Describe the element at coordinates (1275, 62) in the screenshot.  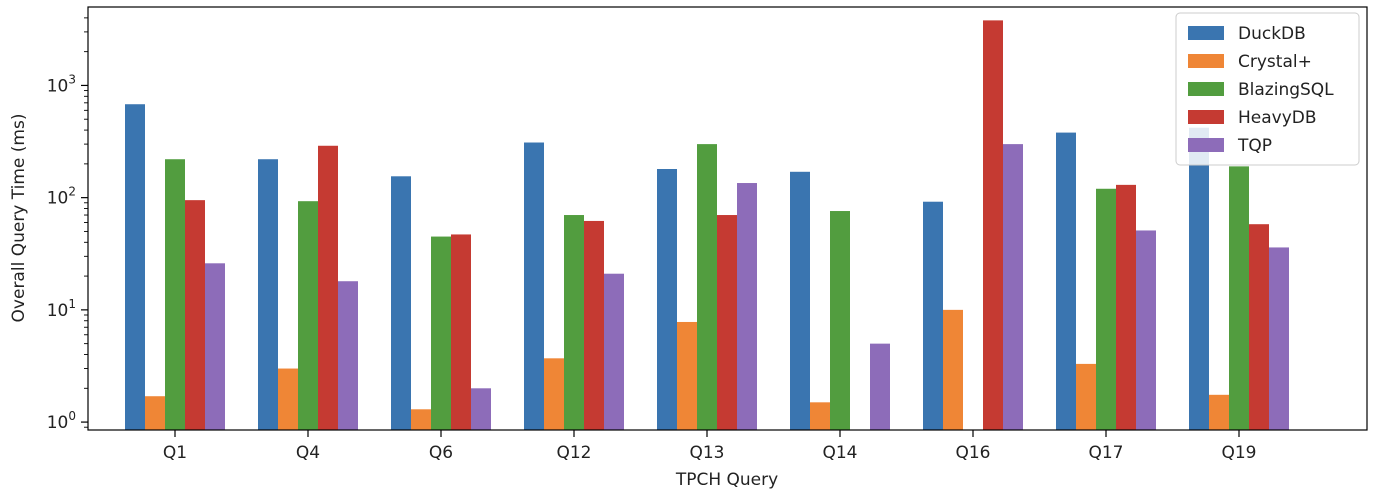
I see `legend-label: Crystal+` at that location.